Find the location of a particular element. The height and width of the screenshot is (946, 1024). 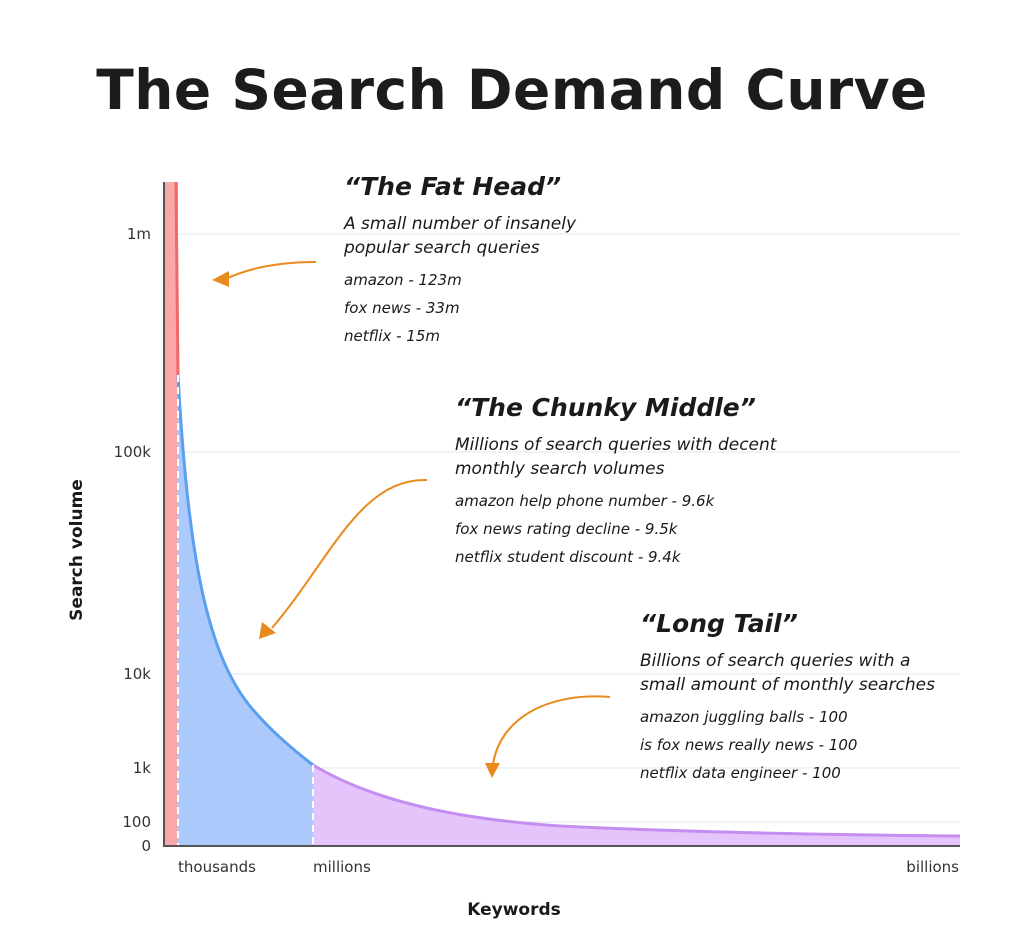

y-tick-label: 1k is located at coordinates (142, 768).